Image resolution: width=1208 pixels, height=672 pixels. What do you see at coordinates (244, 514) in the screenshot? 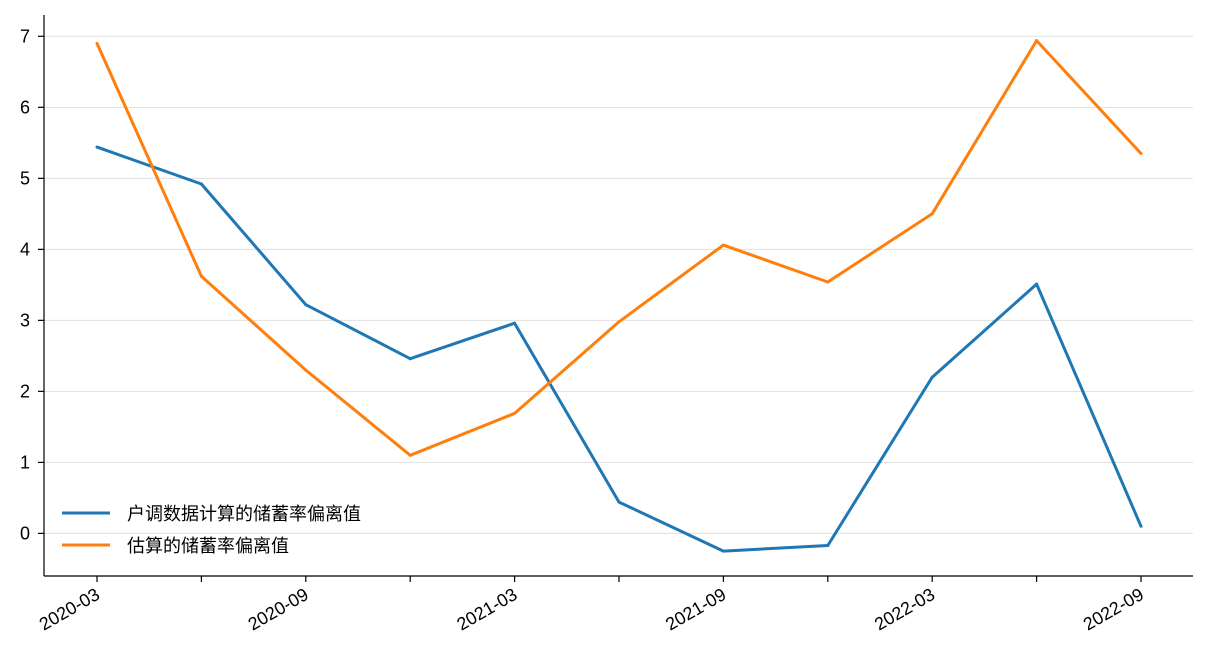
I see `legend-label-0: 户调数据计算的储蓄率偏离值` at bounding box center [244, 514].